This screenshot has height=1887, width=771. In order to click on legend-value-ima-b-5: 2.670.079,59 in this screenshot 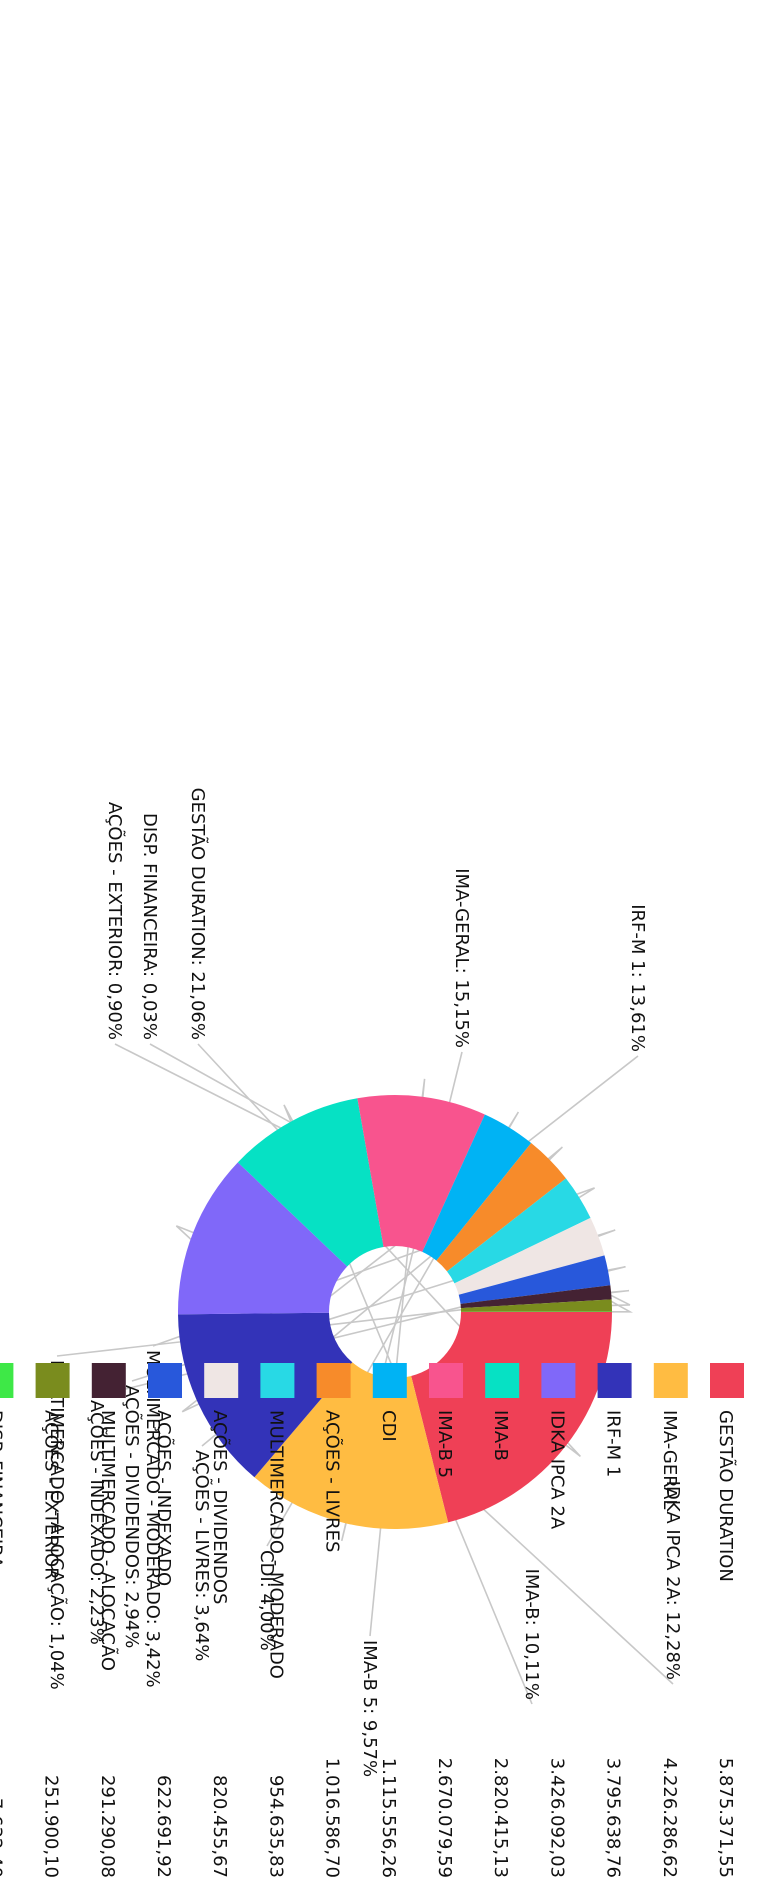, I will do `click(444, 1818)`.